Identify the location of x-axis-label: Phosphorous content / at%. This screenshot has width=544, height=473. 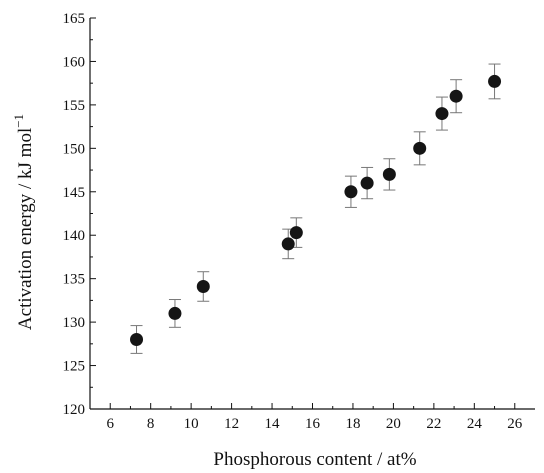
(314, 459).